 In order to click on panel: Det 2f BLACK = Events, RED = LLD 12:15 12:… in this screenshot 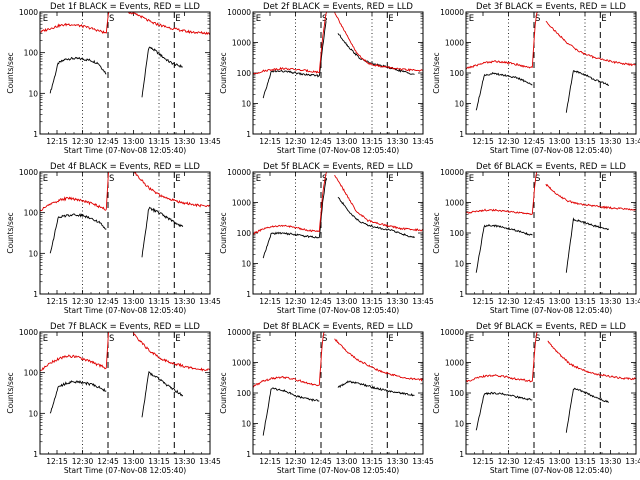, I will do `click(326, 78)`.